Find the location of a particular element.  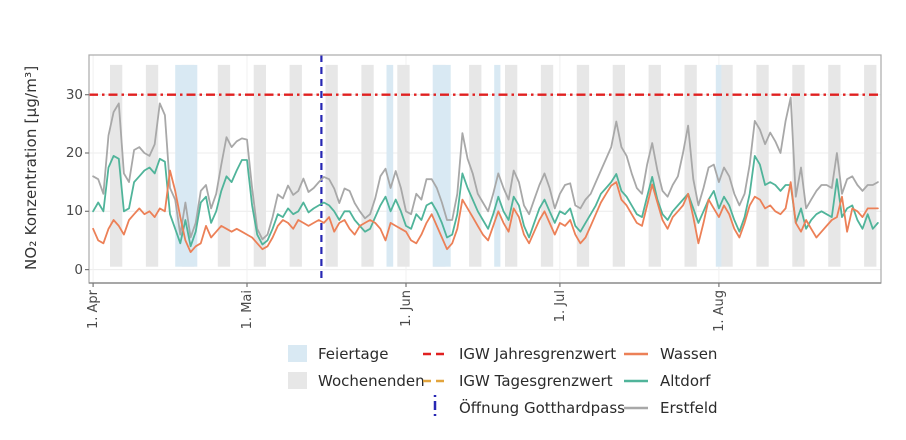

legend-label-wassen: Wassen is located at coordinates (689, 353).